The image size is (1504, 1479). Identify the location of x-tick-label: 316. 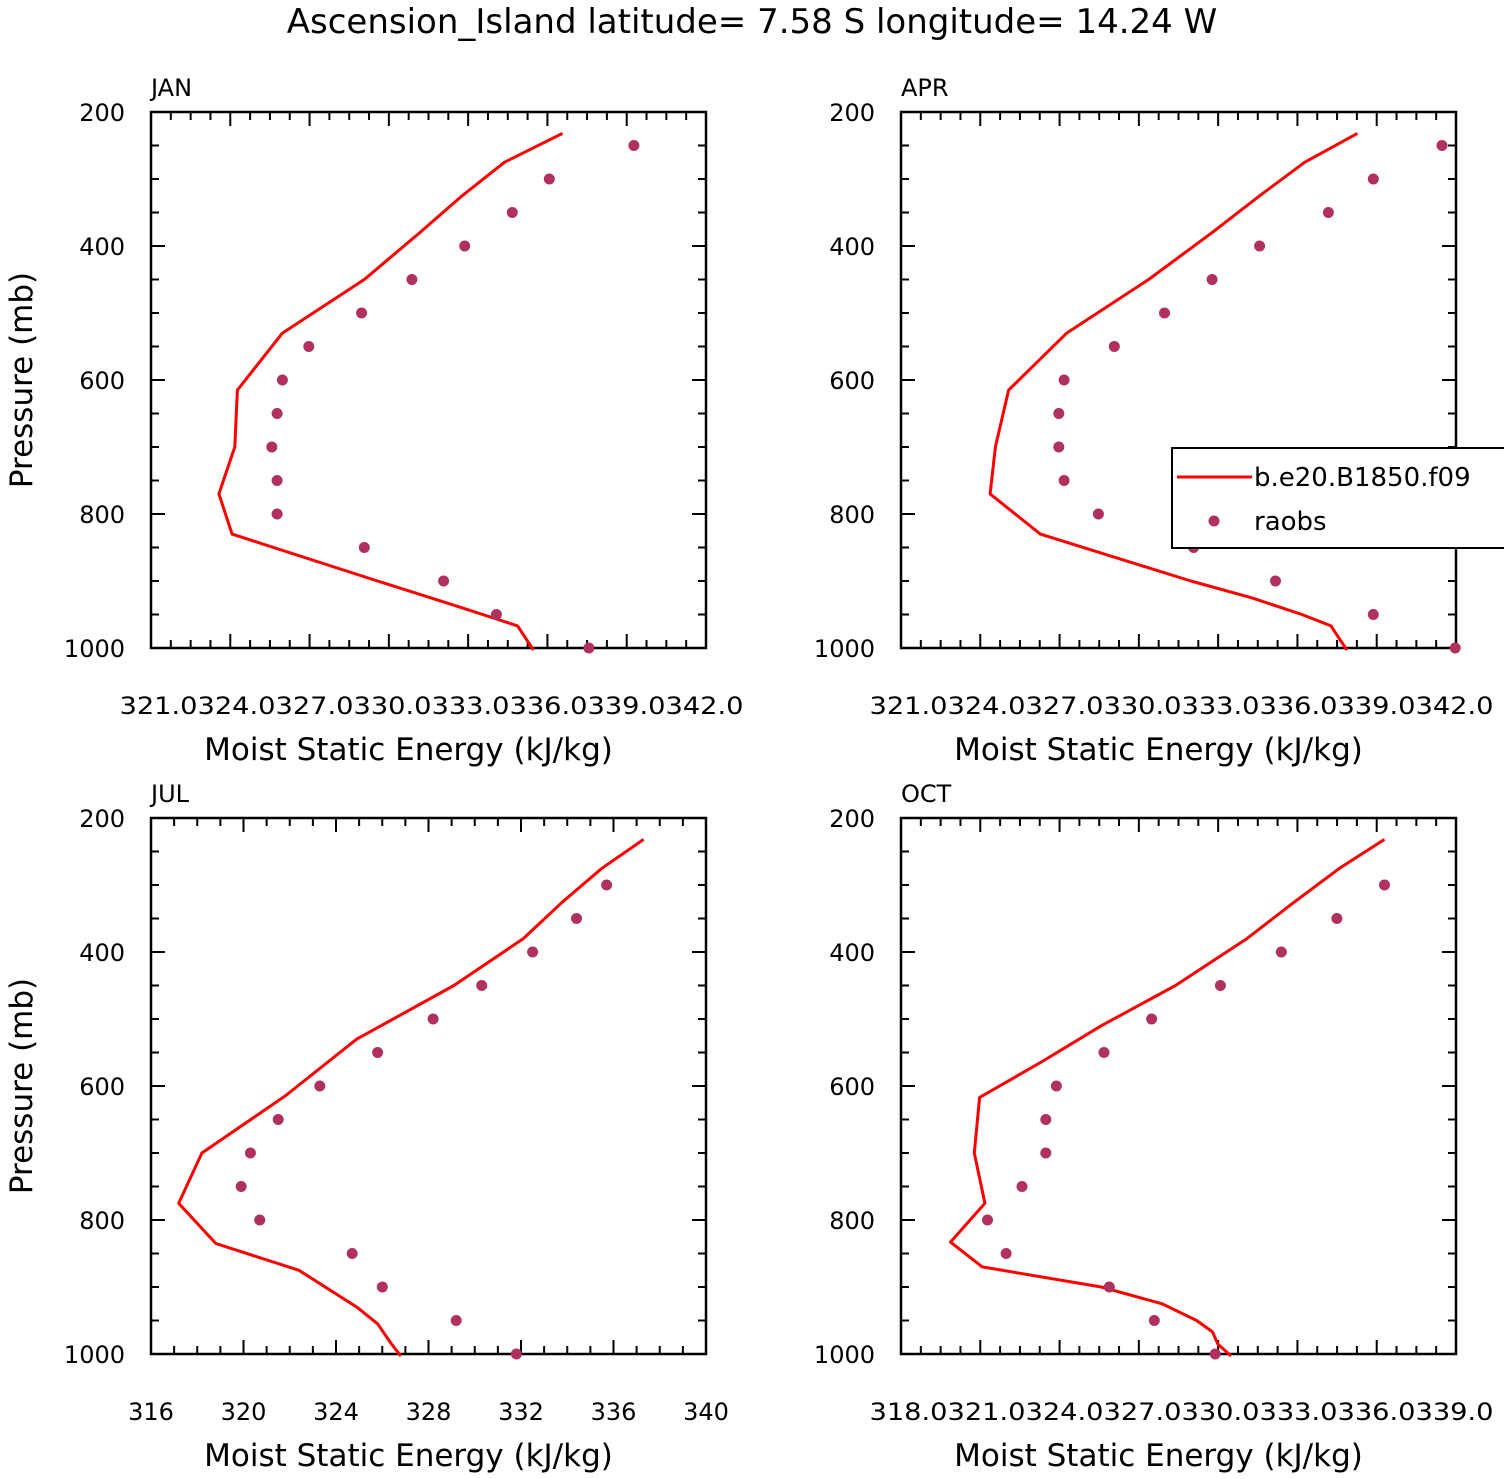
(151, 1412).